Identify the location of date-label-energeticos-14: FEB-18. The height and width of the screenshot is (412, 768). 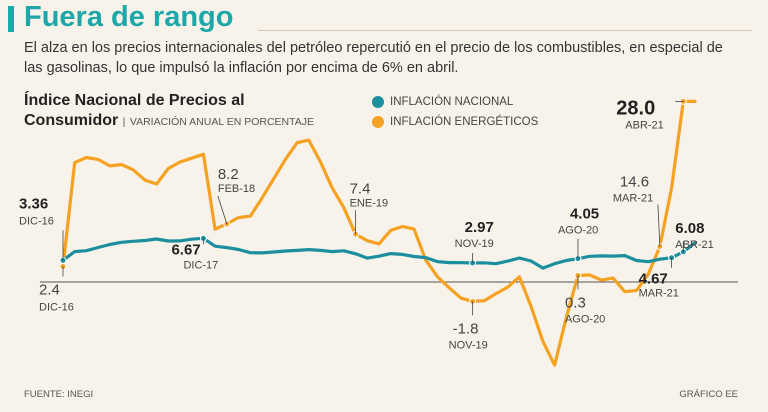
(236, 189).